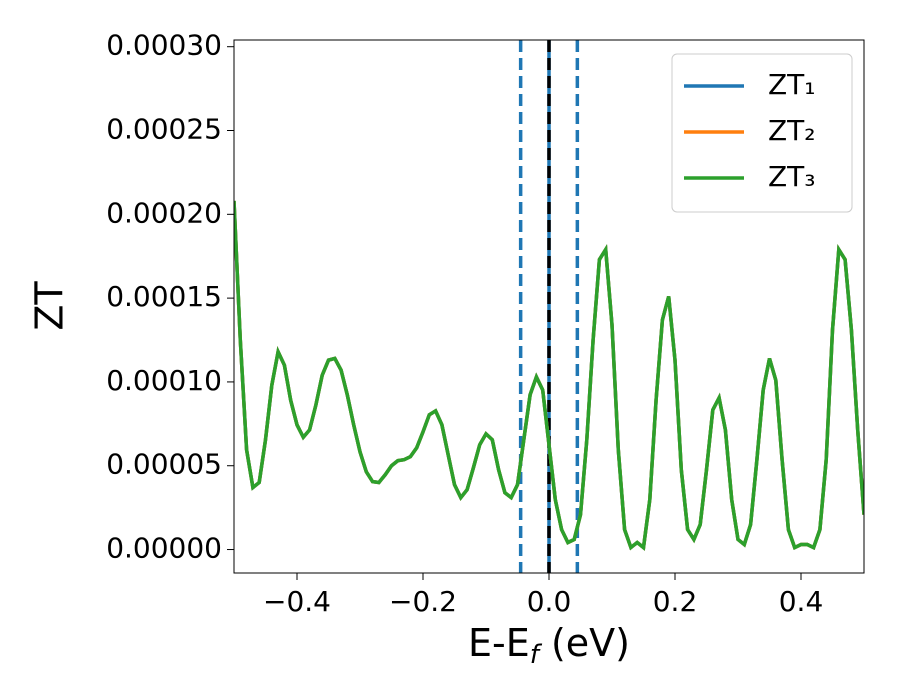 This screenshot has height=700, width=900. I want to click on x-label-part: E-E, so click(499, 643).